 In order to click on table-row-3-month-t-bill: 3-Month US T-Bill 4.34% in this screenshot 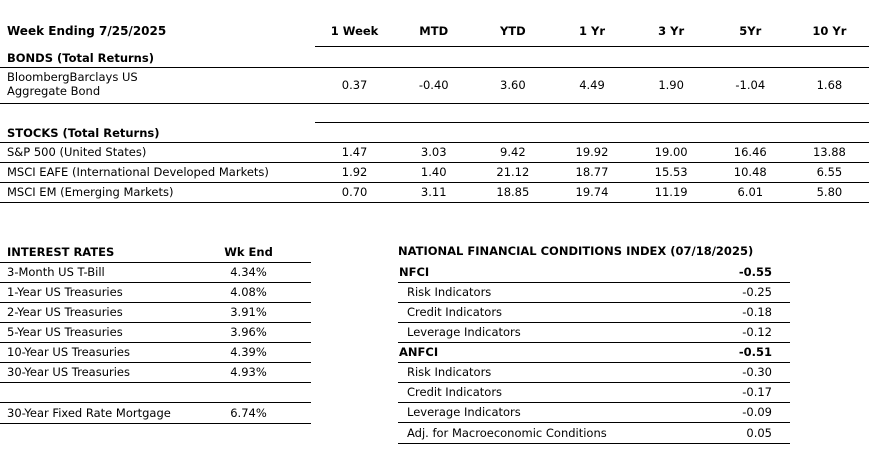, I will do `click(155, 272)`.